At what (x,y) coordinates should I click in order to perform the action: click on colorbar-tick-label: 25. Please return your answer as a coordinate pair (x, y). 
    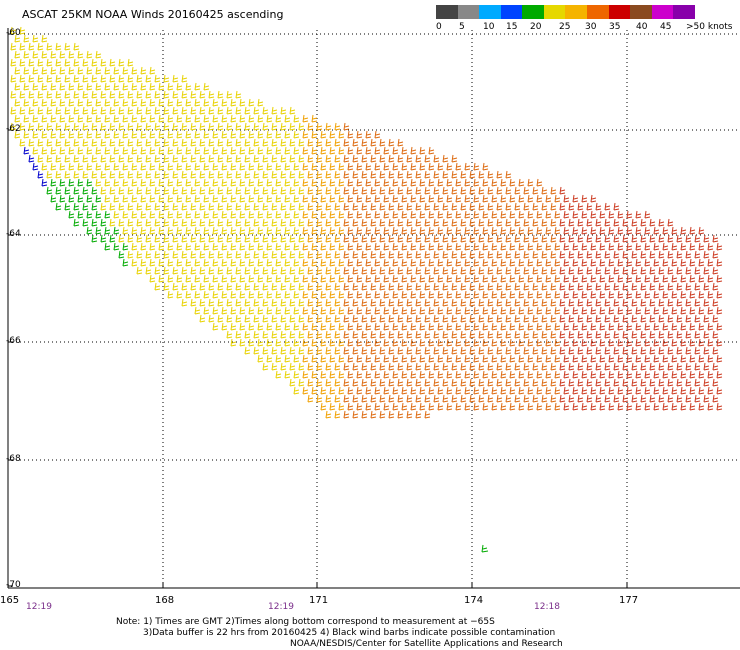
    Looking at the image, I should click on (565, 27).